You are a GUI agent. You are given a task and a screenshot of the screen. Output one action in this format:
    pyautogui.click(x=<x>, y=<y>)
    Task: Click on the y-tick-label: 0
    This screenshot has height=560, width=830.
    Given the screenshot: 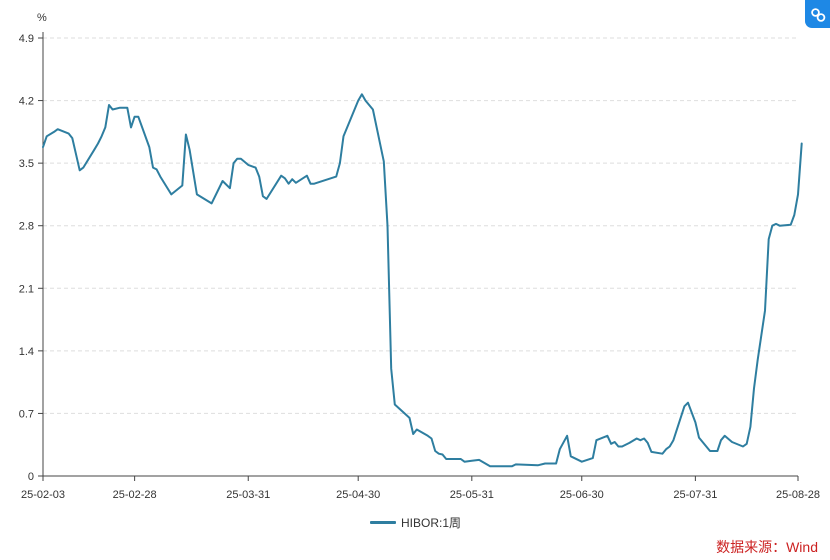 What is the action you would take?
    pyautogui.click(x=31, y=477)
    